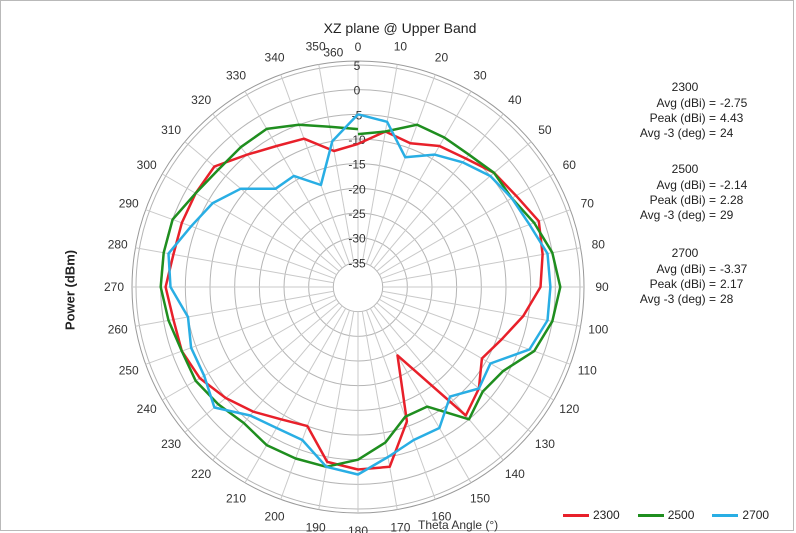  What do you see at coordinates (118, 329) in the screenshot?
I see `angle-tick-label: 260` at bounding box center [118, 329].